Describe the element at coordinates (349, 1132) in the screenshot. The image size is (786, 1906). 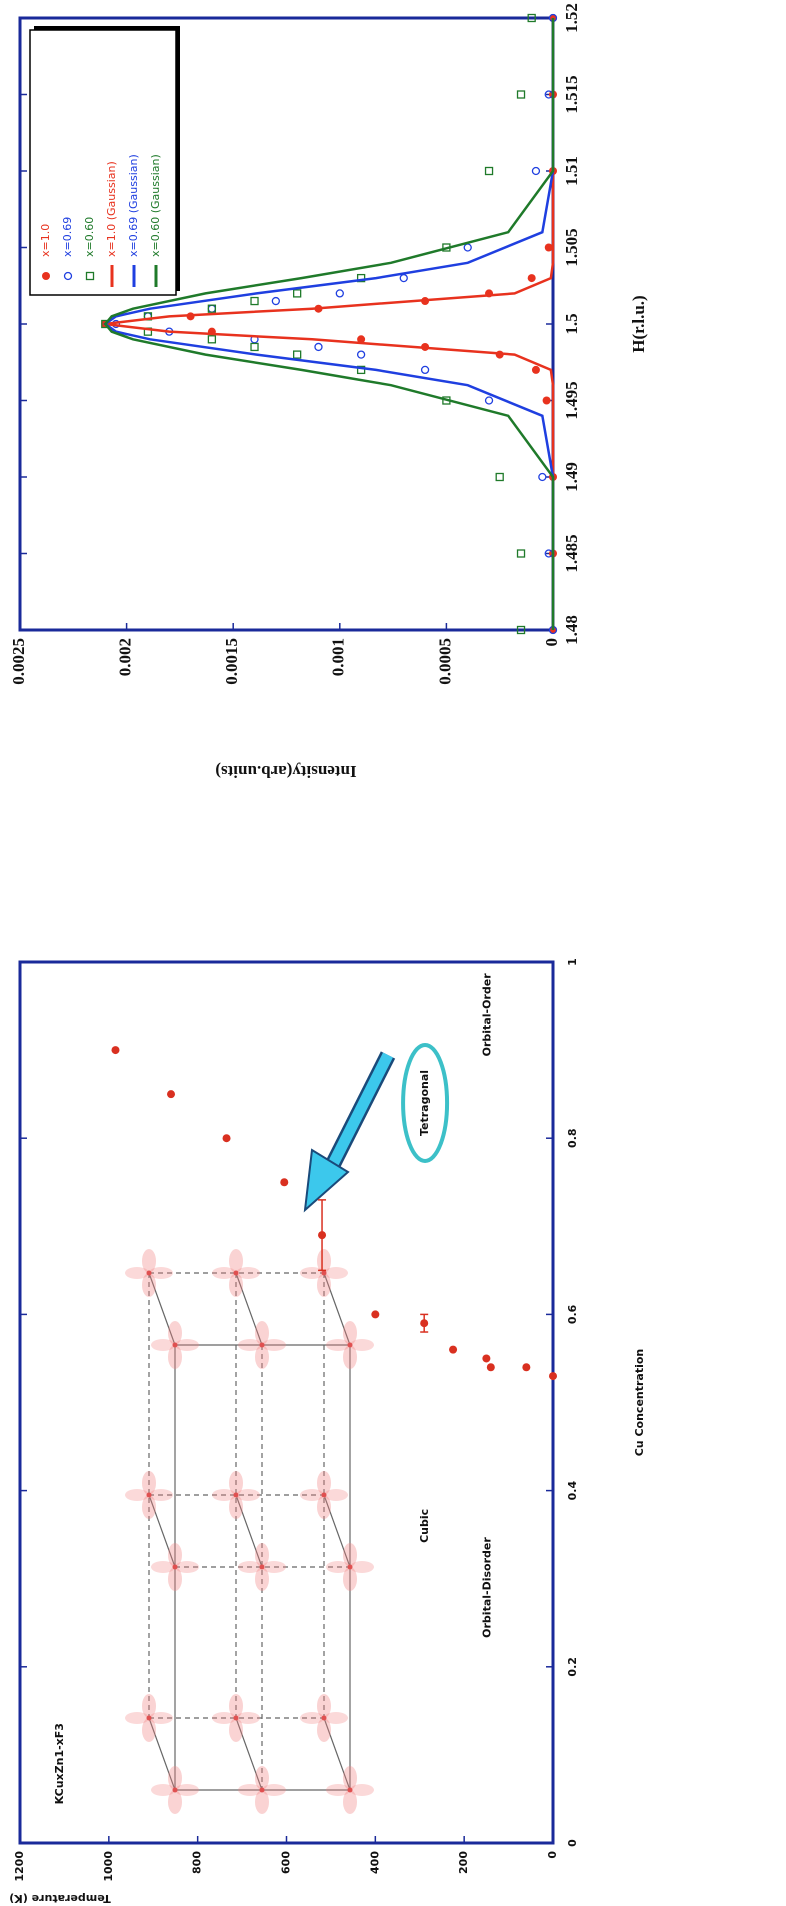
I see `arrow` at that location.